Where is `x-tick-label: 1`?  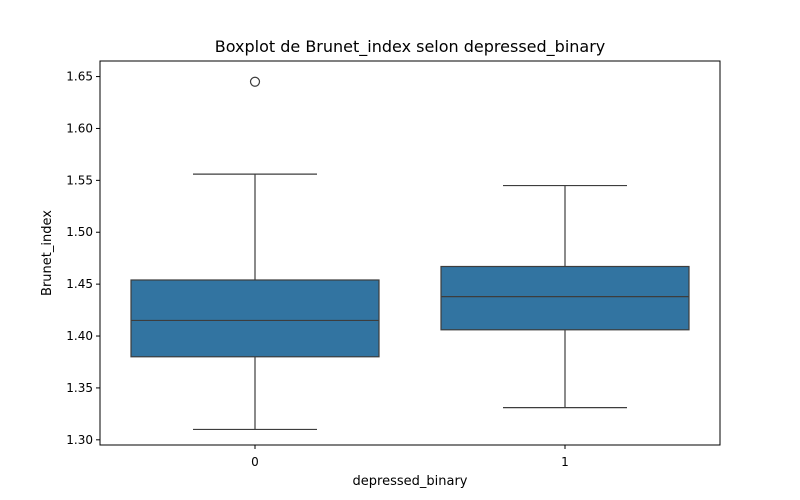 x-tick-label: 1 is located at coordinates (565, 462).